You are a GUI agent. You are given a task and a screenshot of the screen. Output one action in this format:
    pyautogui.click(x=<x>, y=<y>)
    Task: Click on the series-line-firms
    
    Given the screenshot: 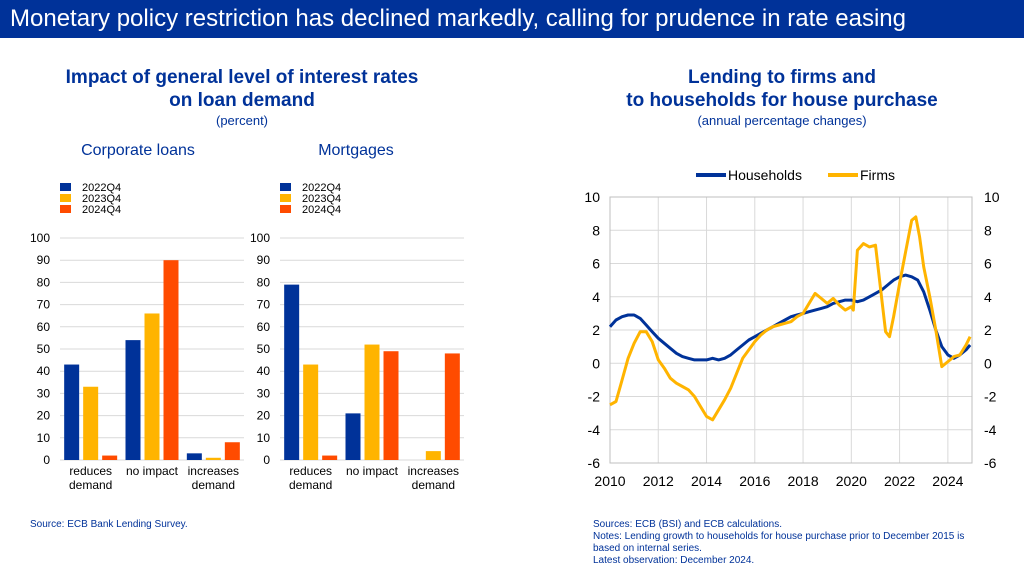 What is the action you would take?
    pyautogui.click(x=790, y=318)
    